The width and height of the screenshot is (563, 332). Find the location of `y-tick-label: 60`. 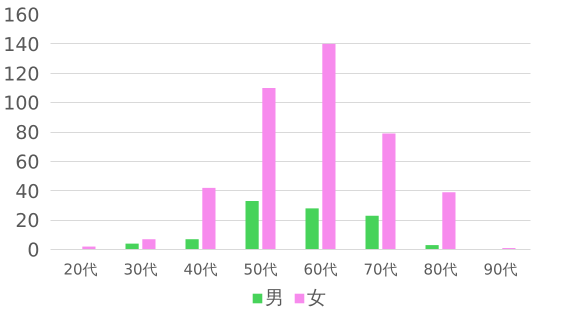

y-tick-label: 60 is located at coordinates (27, 162).